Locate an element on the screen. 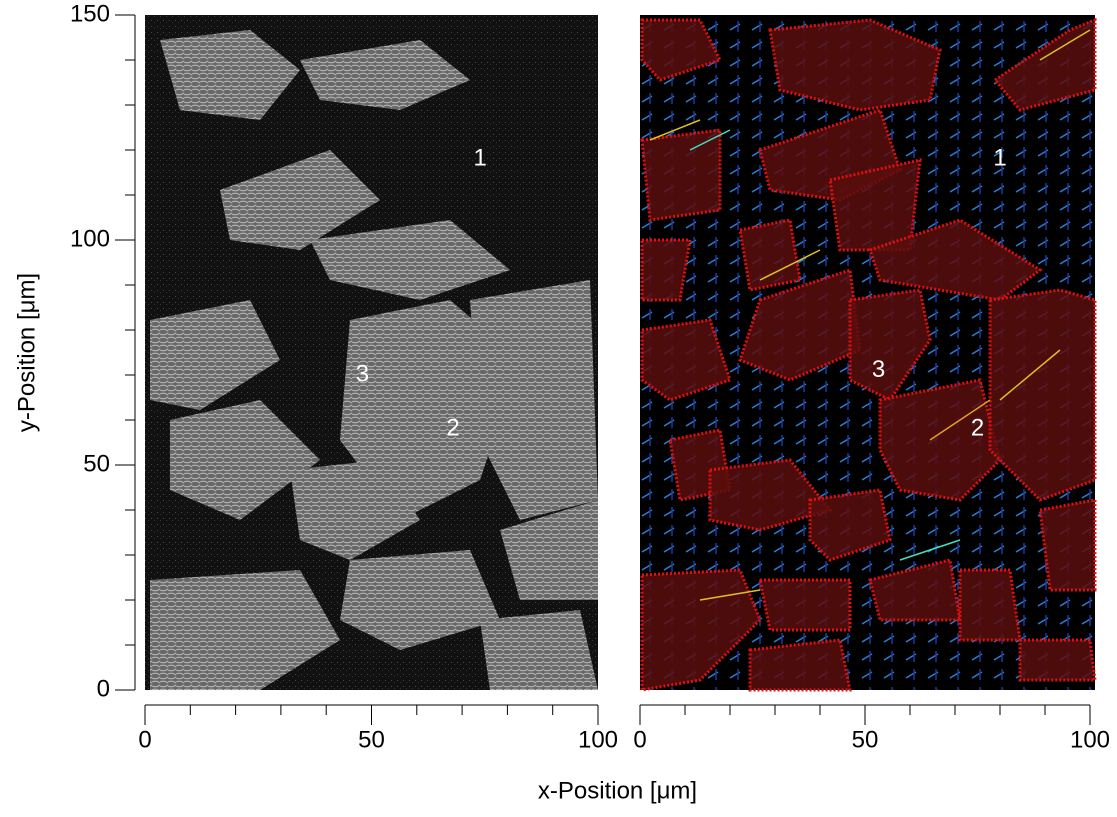 The image size is (1117, 817). y-tick-label: 150 is located at coordinates (90, 13).